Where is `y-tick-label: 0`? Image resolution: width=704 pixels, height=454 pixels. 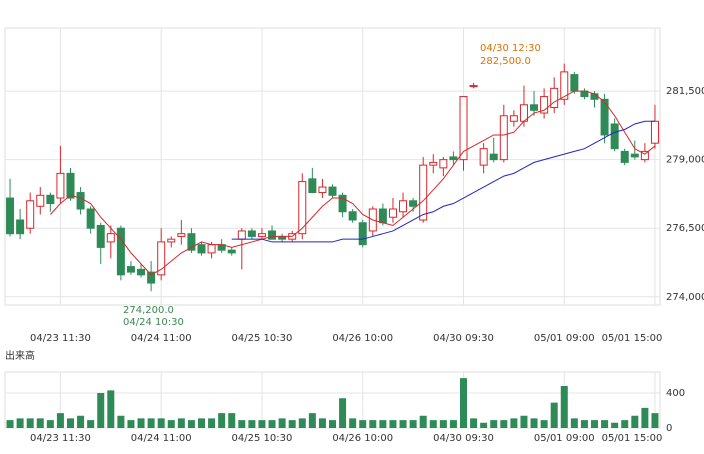
y-tick-label: 0 is located at coordinates (669, 428).